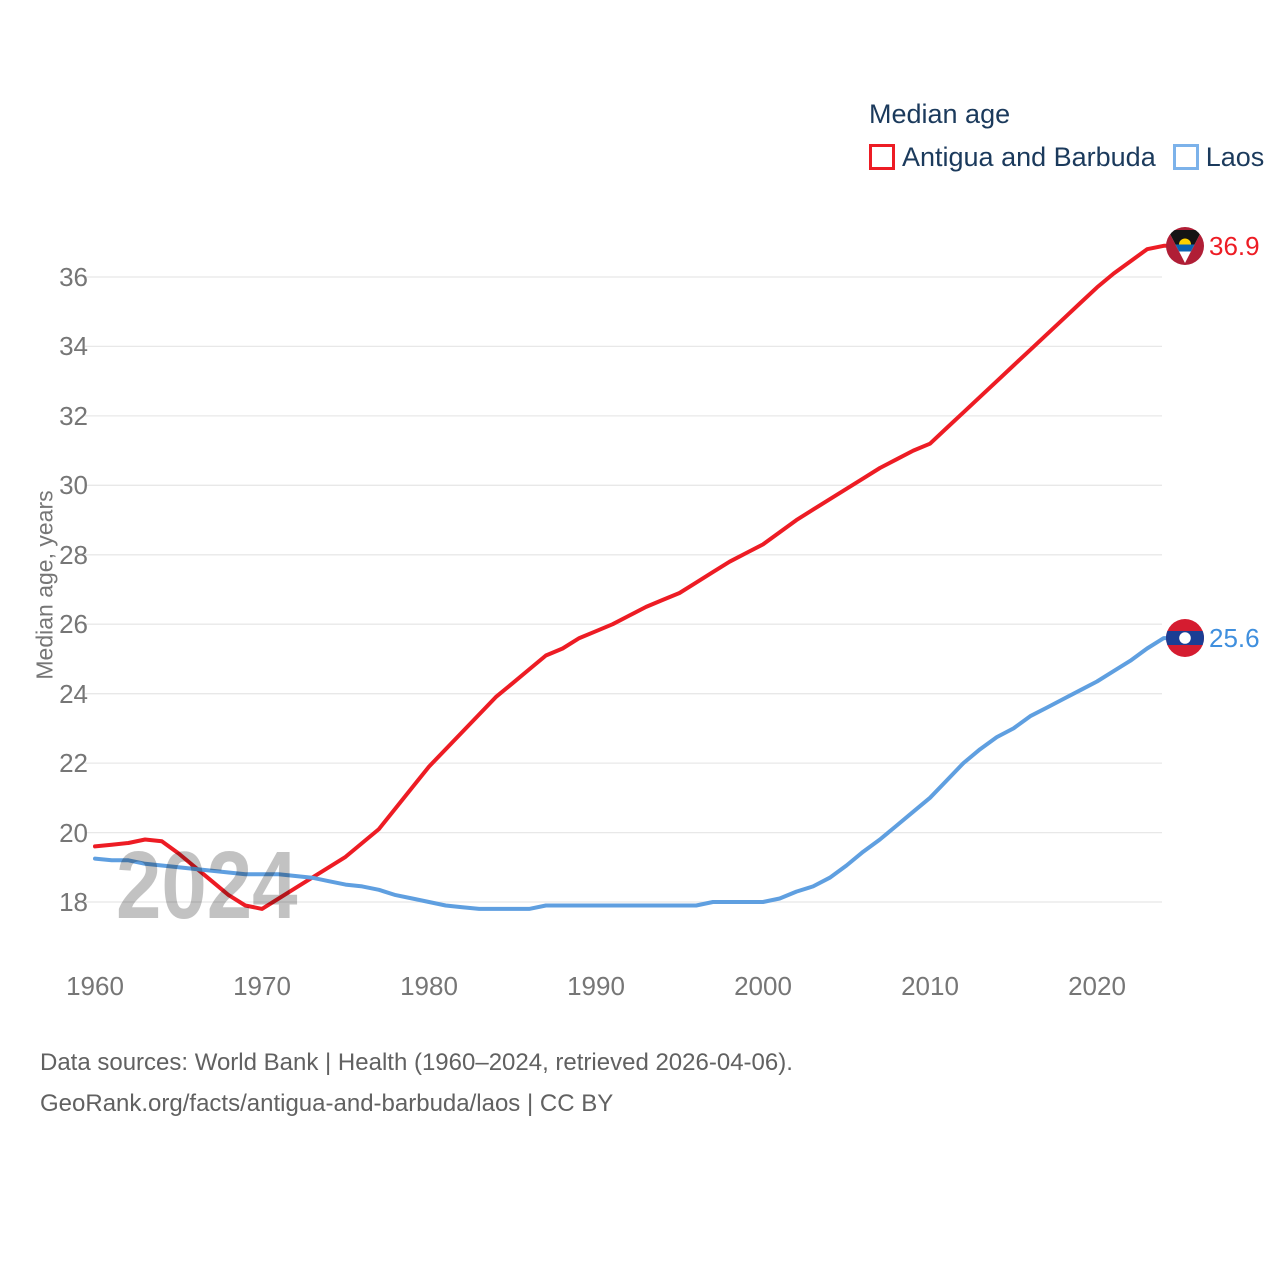  I want to click on x-tick-label: 1980, so click(429, 986).